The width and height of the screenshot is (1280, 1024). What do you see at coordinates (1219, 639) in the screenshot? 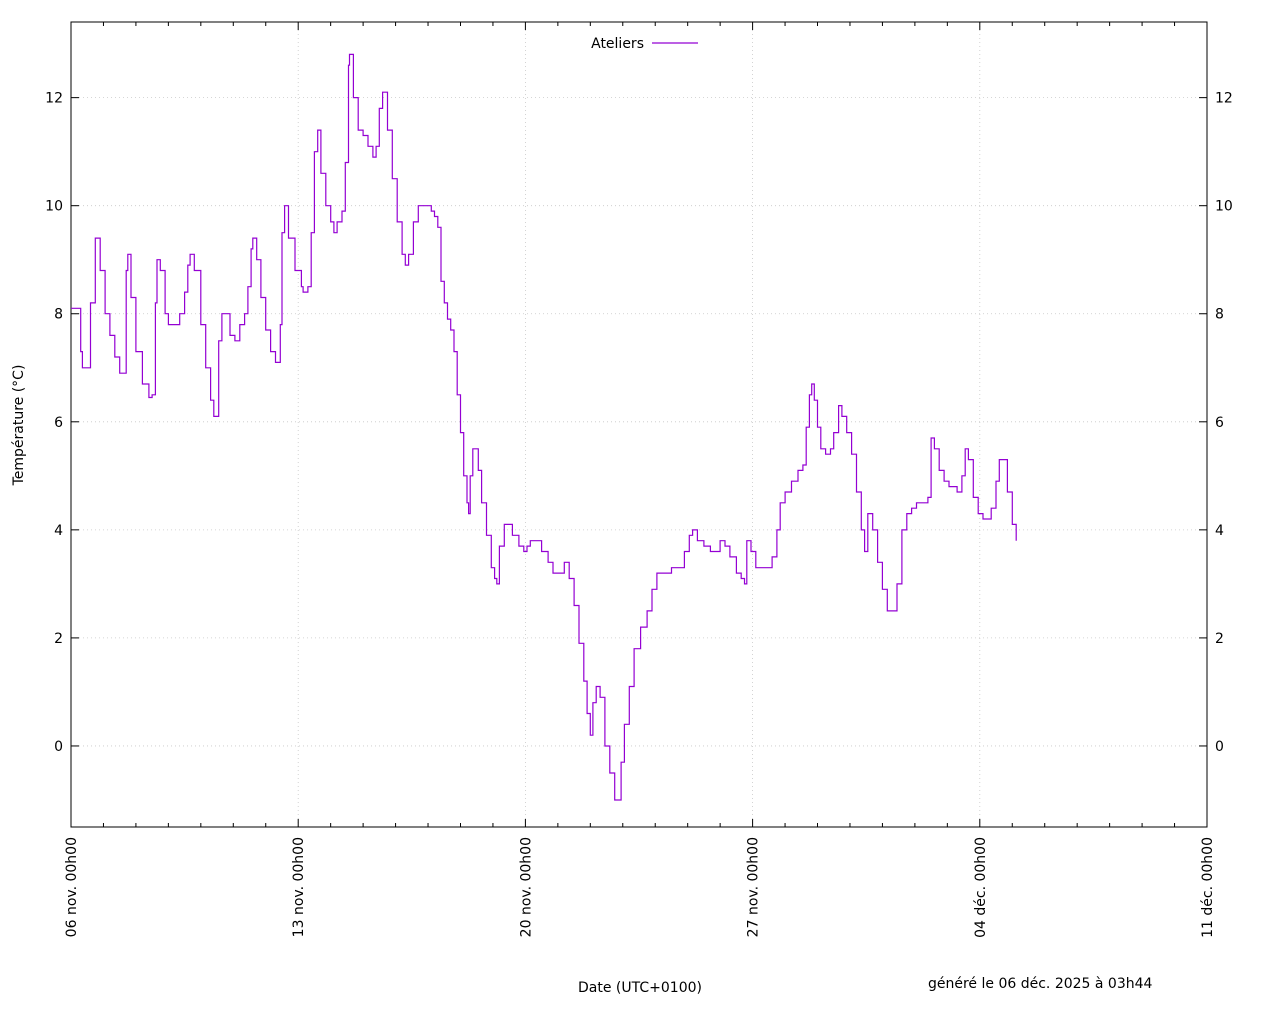
I see `y-tick-label-right: 2` at bounding box center [1219, 639].